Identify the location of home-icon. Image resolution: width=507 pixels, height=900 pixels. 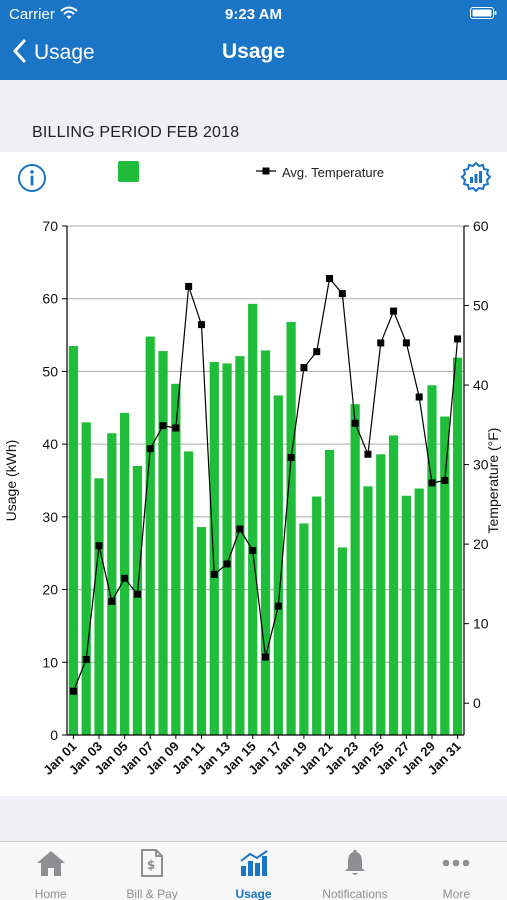
(51, 865).